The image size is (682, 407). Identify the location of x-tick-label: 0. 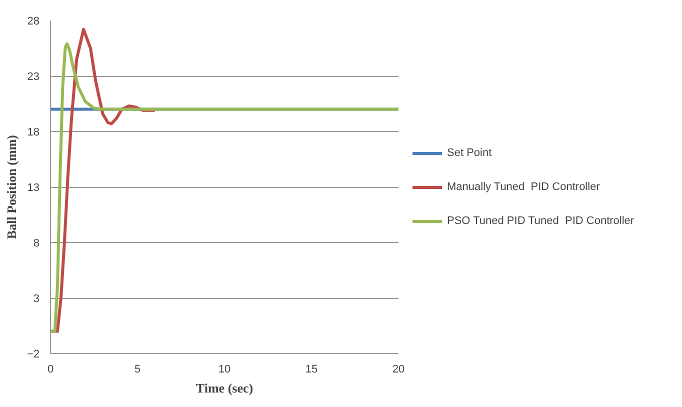
(50, 370).